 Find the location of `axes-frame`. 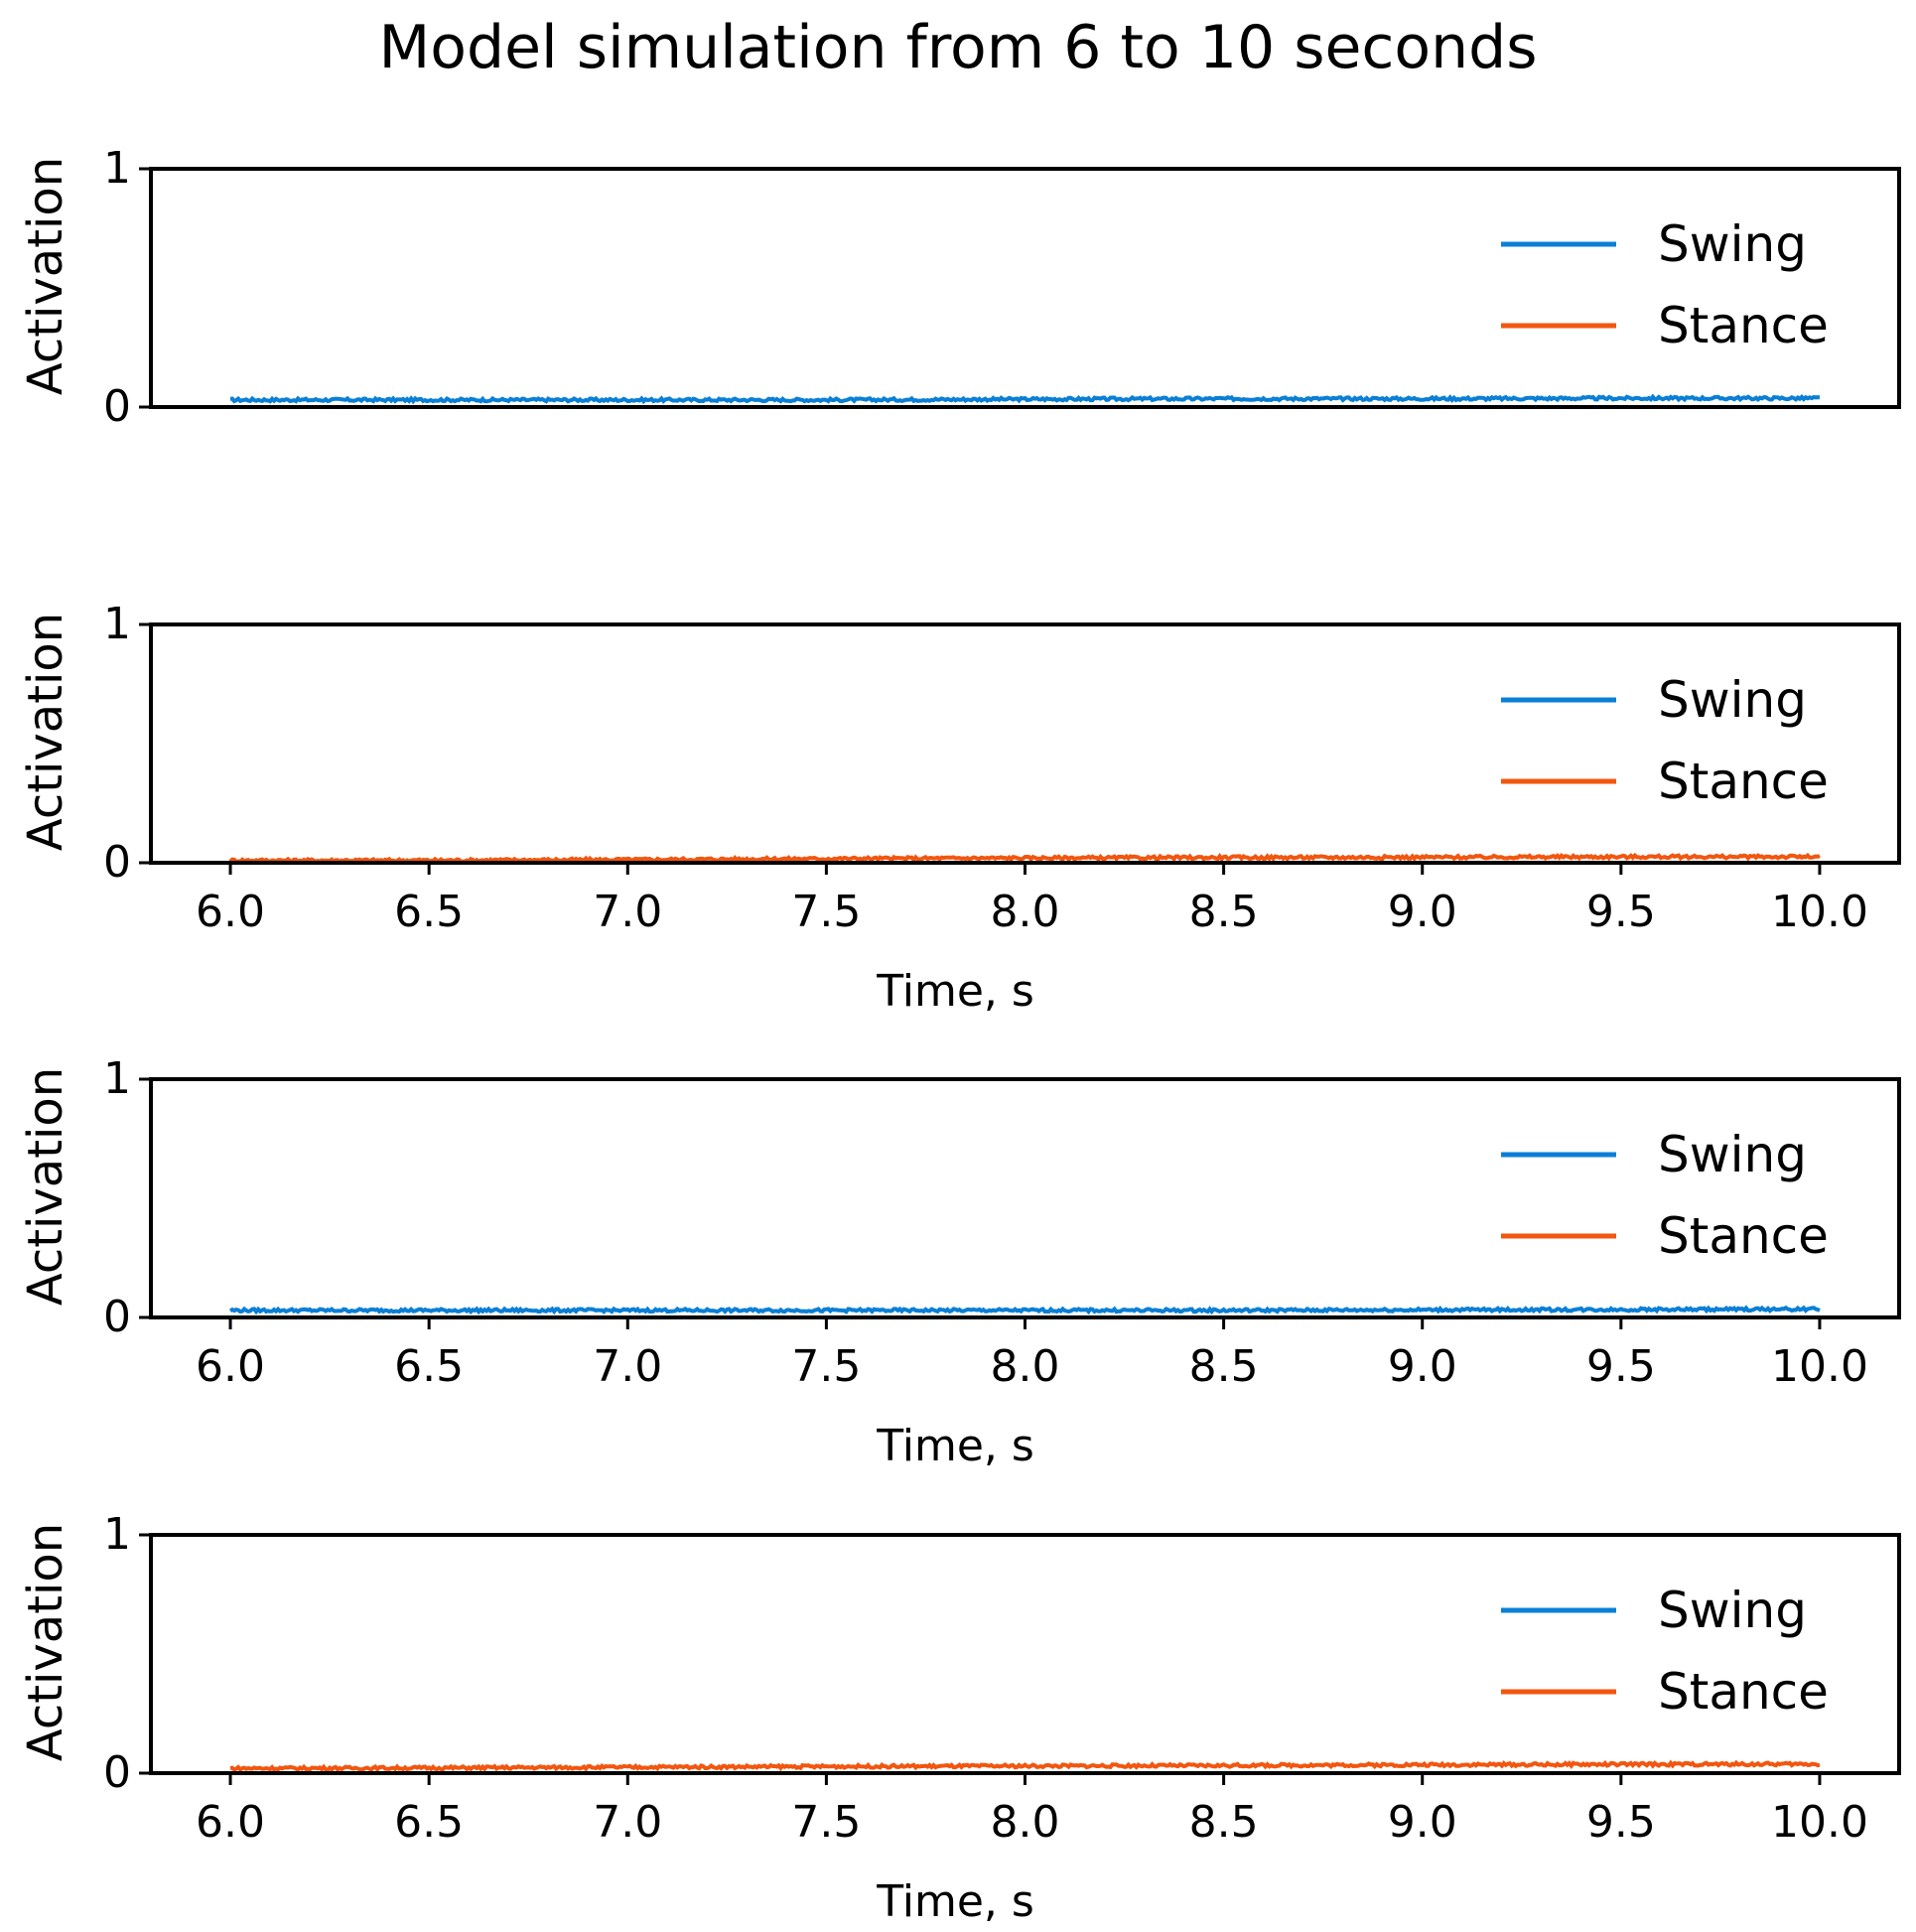

axes-frame is located at coordinates (1025, 288).